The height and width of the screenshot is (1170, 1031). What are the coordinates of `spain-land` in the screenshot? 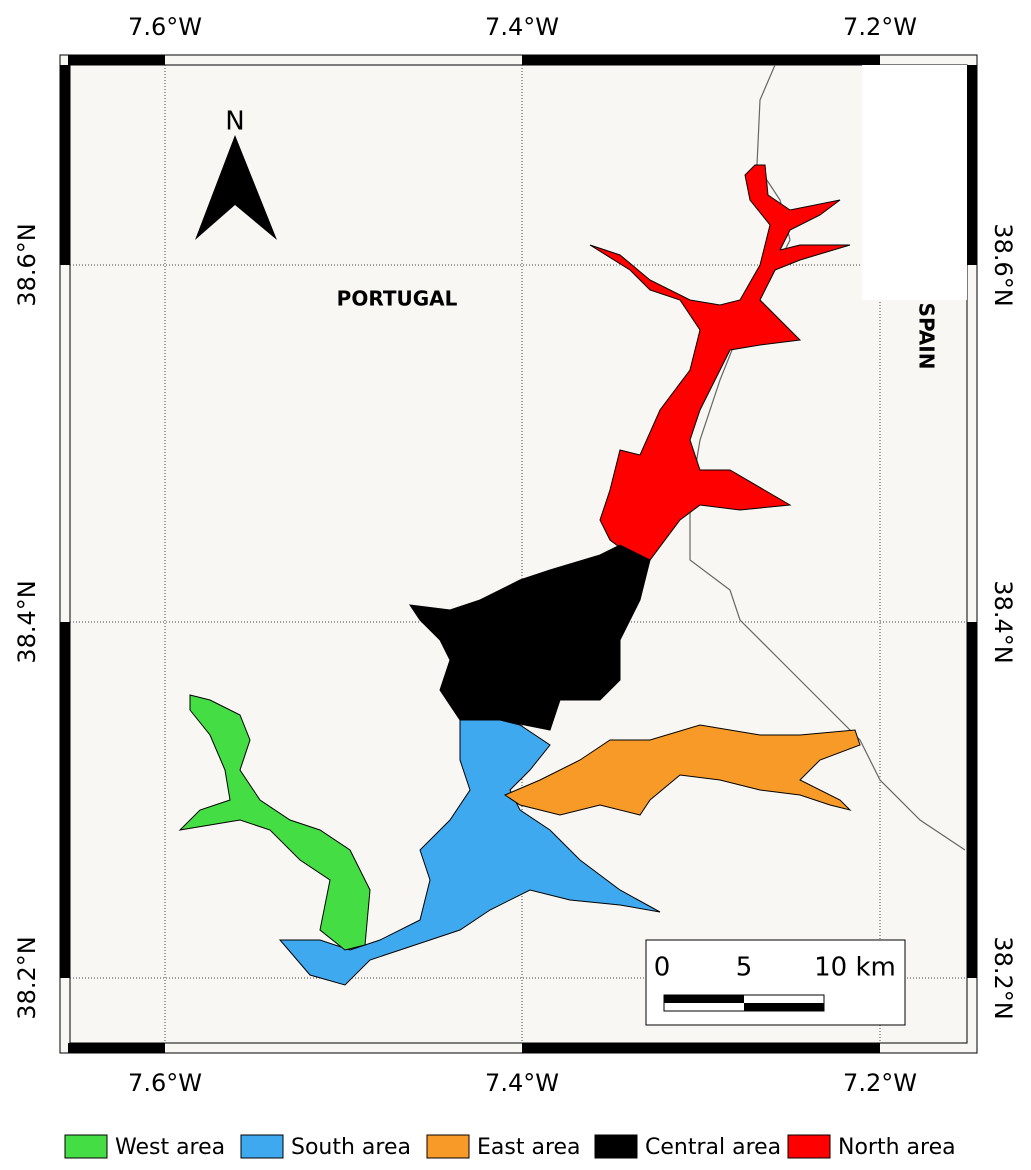 It's located at (914, 182).